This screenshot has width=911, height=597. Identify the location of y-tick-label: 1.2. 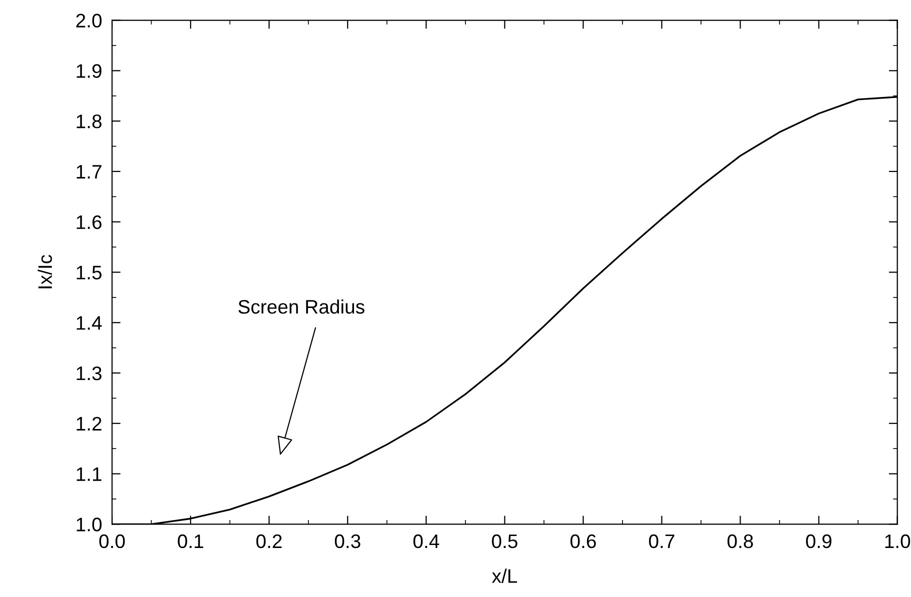
(89, 423).